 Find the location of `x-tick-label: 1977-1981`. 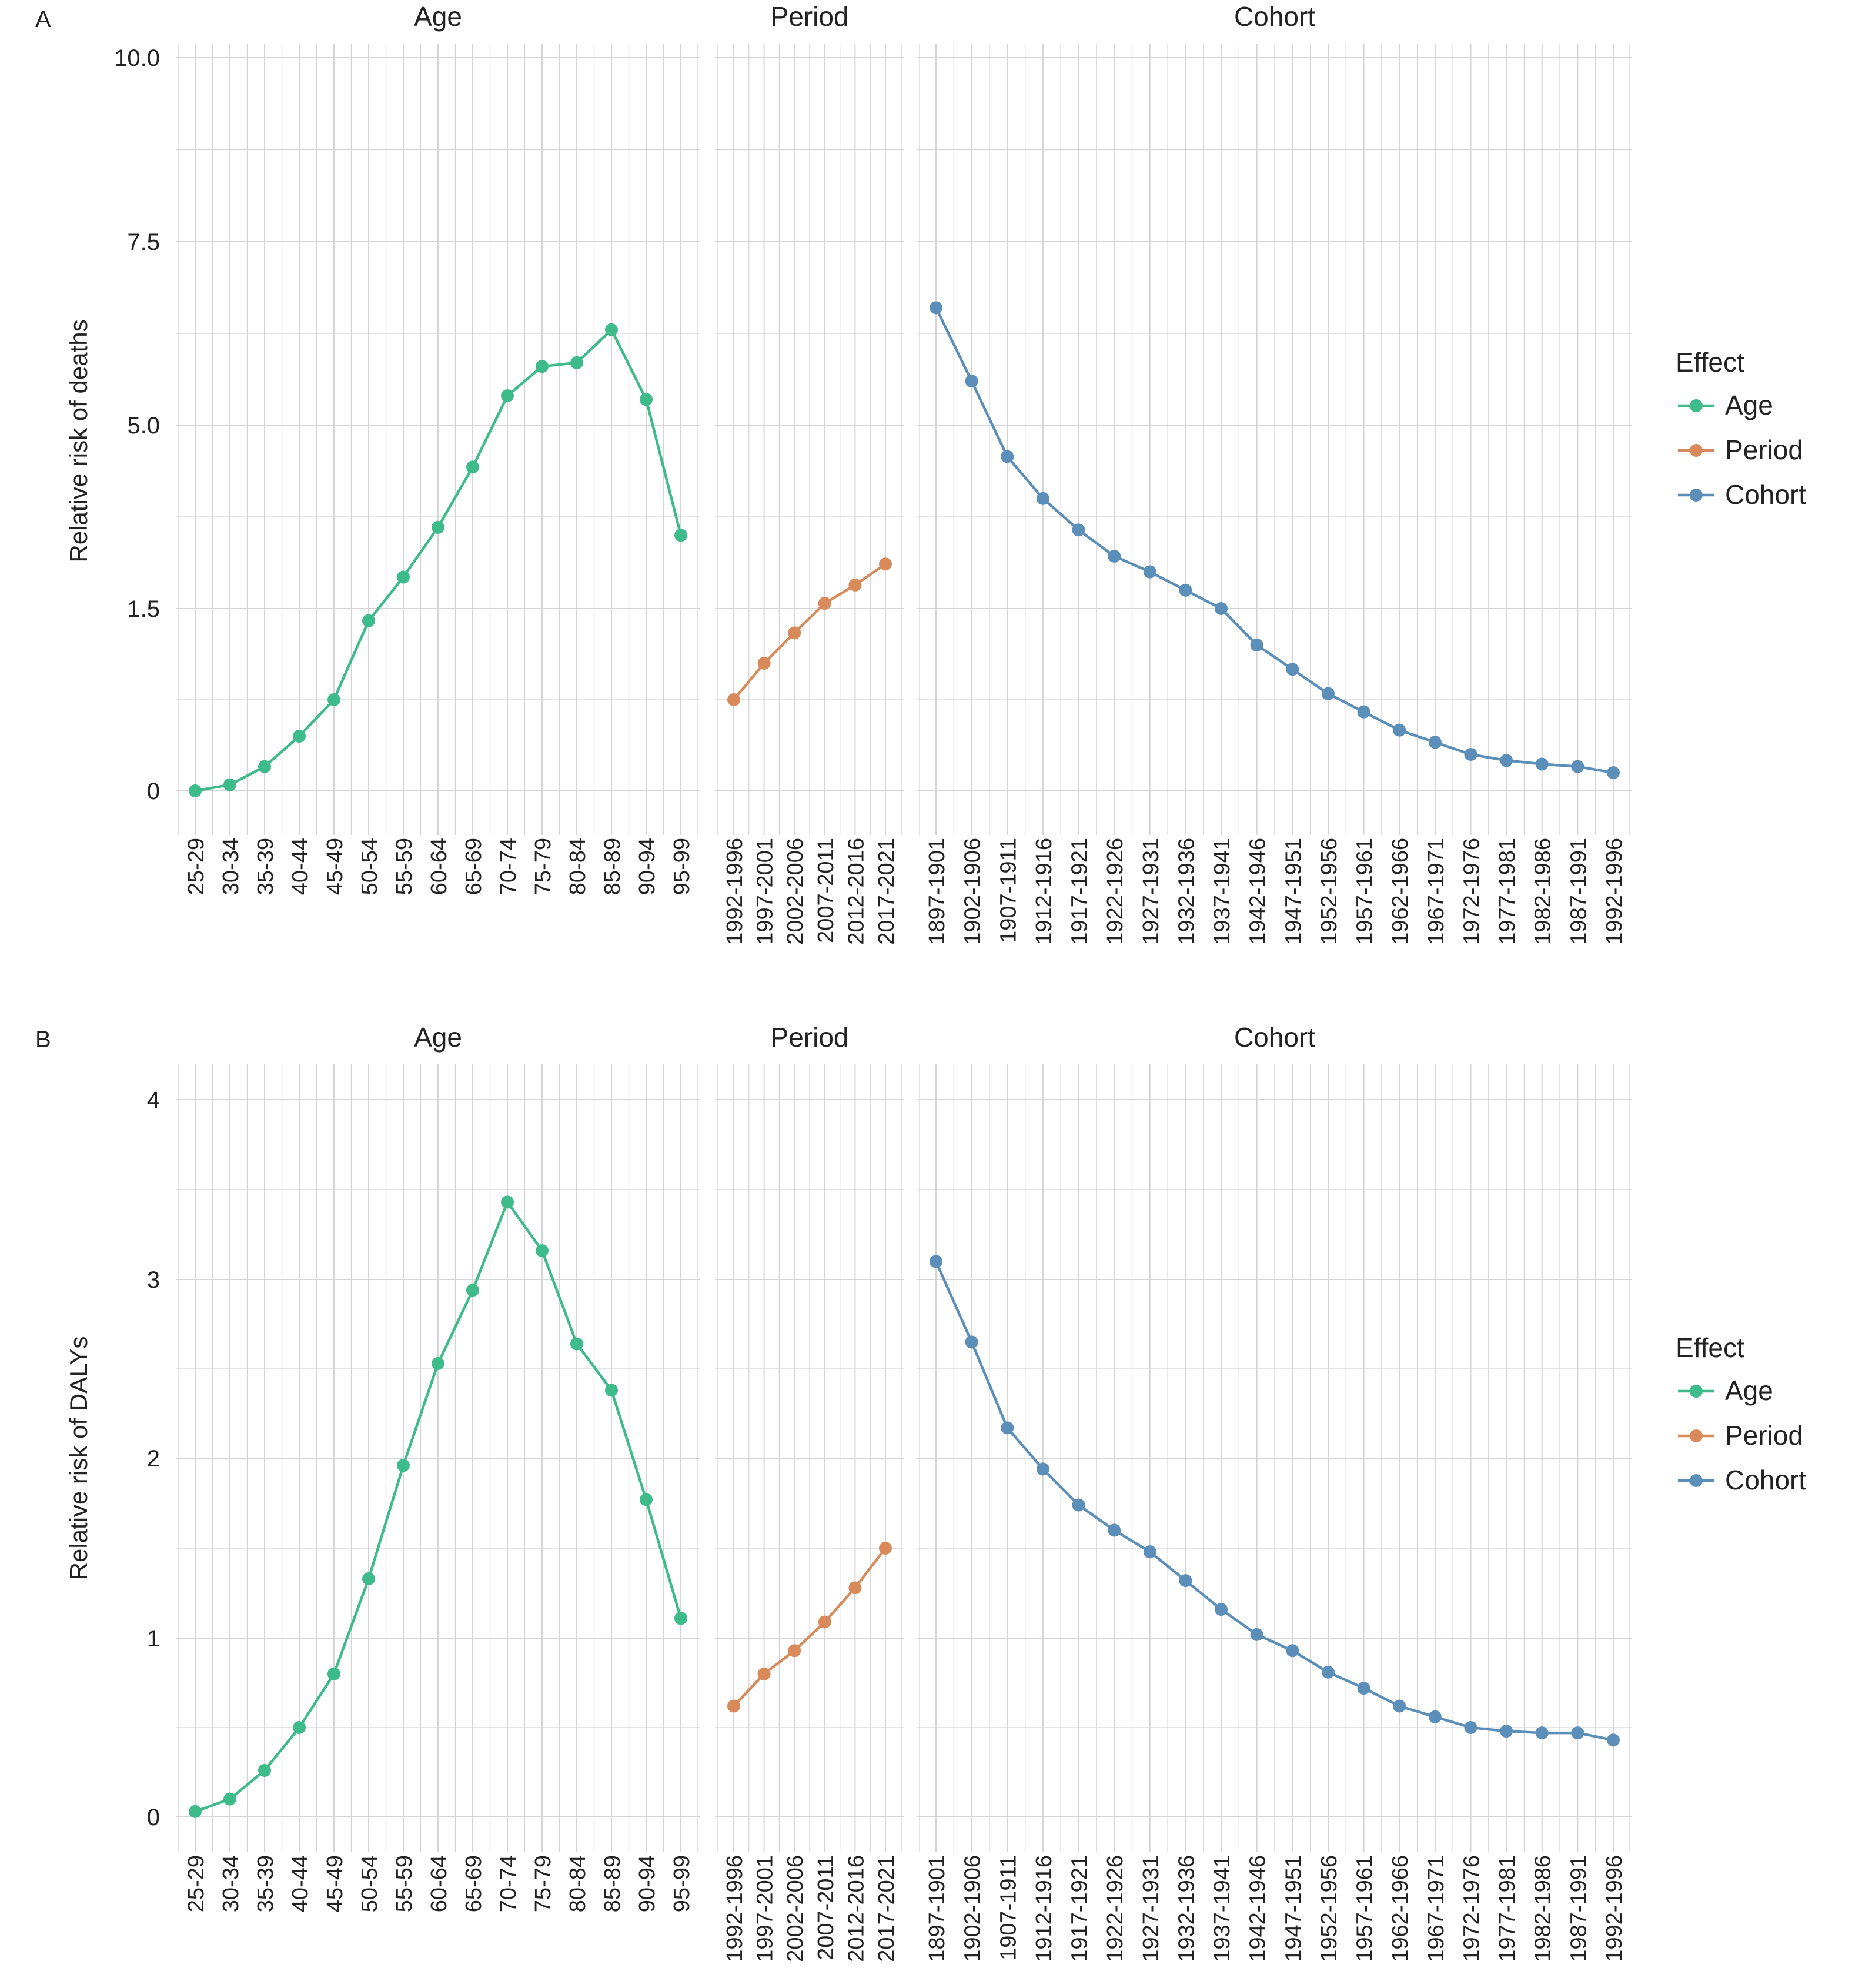

x-tick-label: 1977-1981 is located at coordinates (1508, 891).